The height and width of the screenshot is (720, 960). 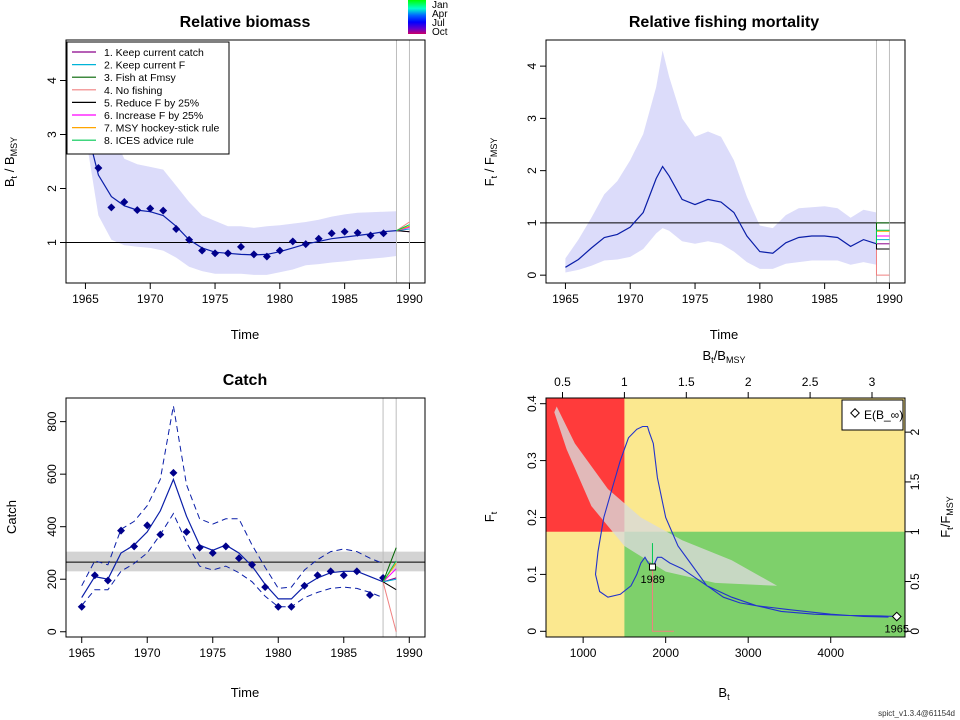 I want to click on catch-ytick-label: 600, so click(x=52, y=474).